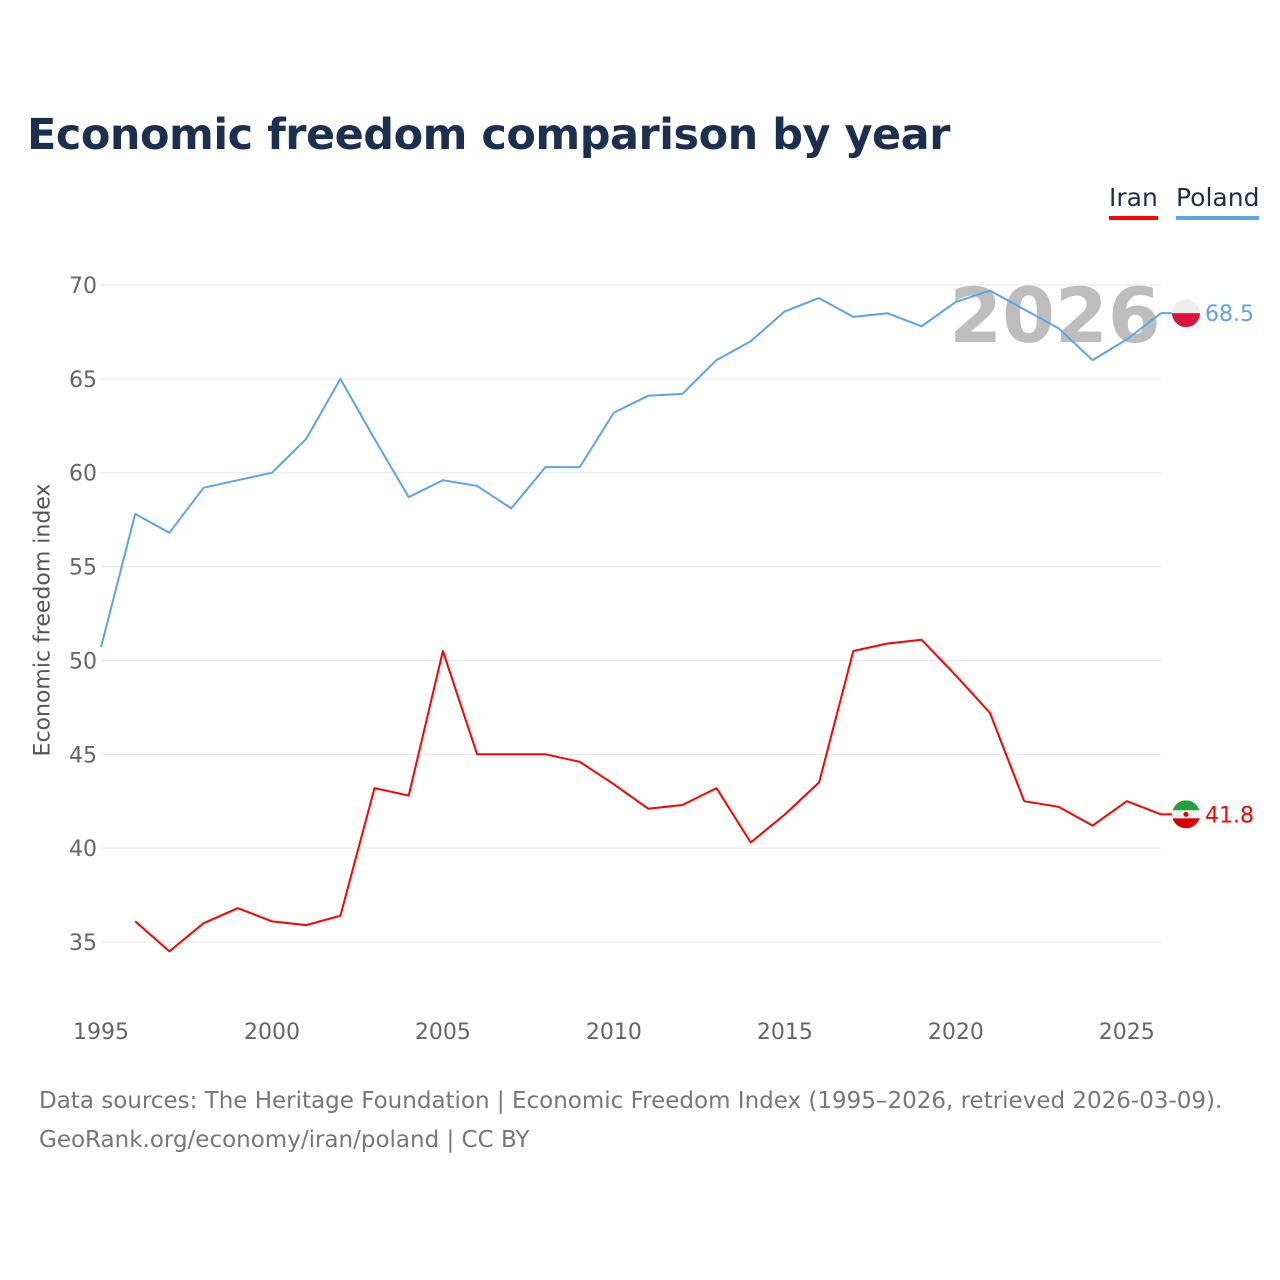 The image size is (1280, 1280). I want to click on x-tick-label: 2015, so click(785, 1032).